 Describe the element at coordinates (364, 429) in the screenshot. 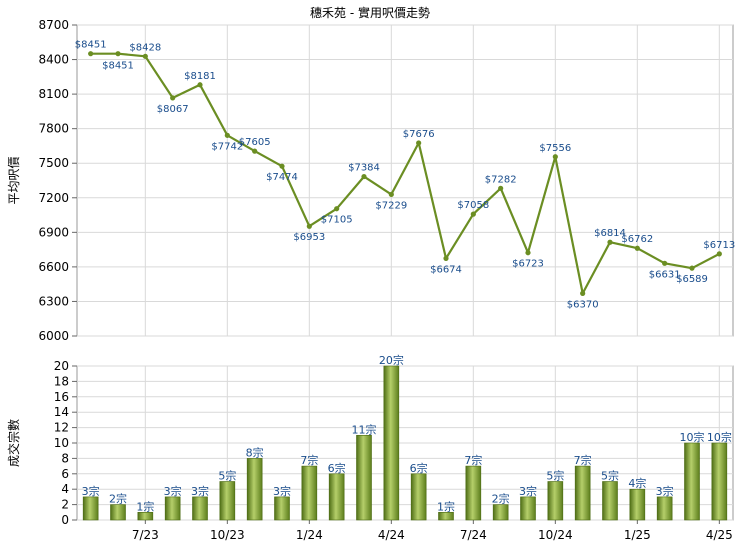

I see `volume-value-label: 11宗` at that location.